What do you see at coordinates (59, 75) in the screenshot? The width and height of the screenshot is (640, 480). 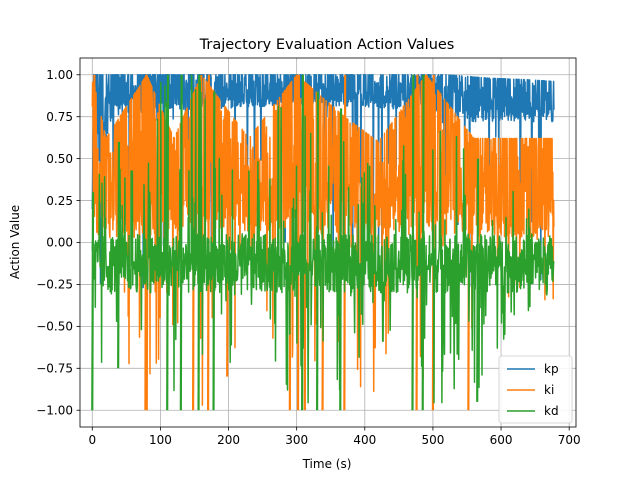 I see `y-tick-label: 1.00` at bounding box center [59, 75].